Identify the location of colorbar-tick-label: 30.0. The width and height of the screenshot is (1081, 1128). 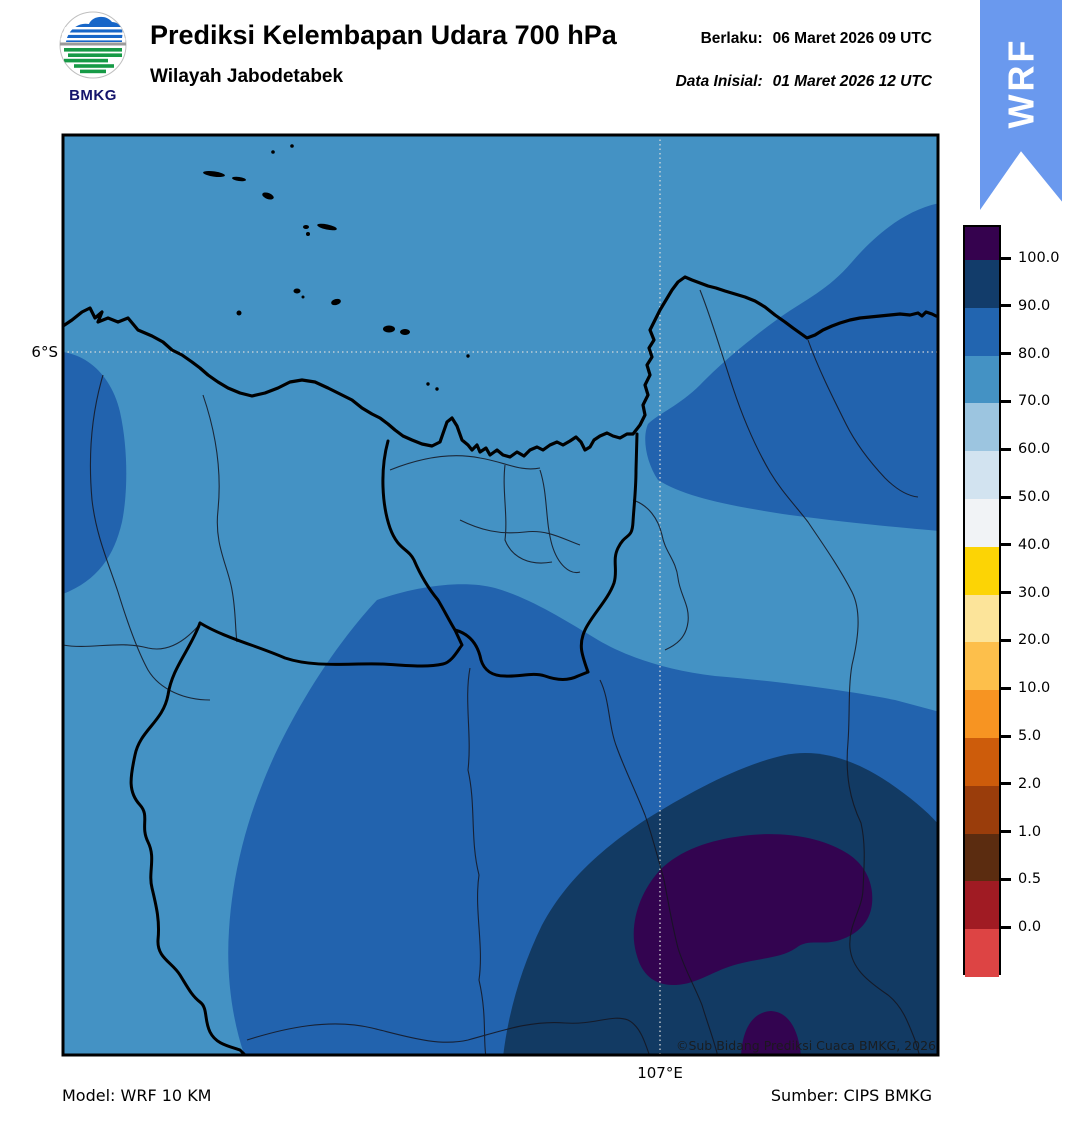
(1034, 592).